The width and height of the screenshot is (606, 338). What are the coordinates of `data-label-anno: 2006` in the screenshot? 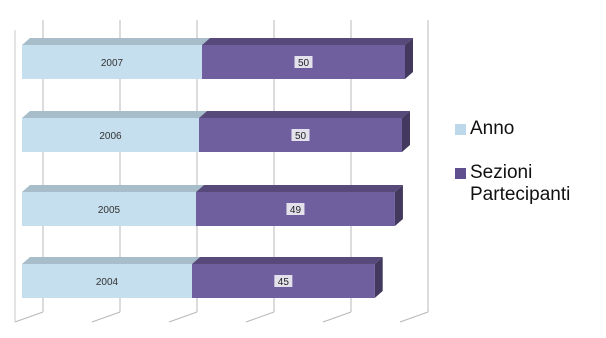 It's located at (110, 136).